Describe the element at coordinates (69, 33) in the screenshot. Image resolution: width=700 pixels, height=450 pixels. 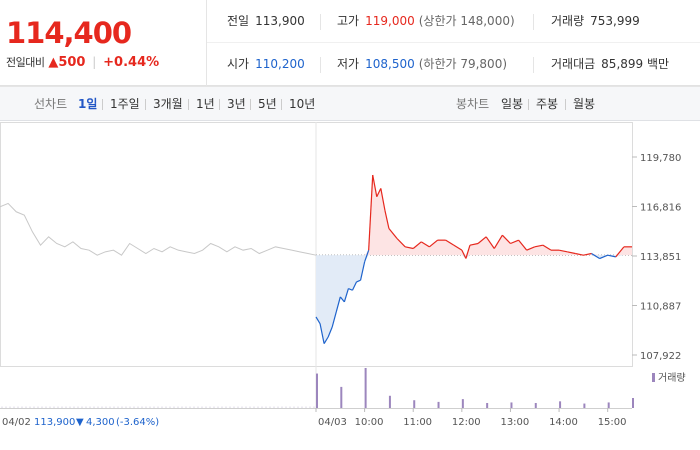
I see `current-price: 114,400` at that location.